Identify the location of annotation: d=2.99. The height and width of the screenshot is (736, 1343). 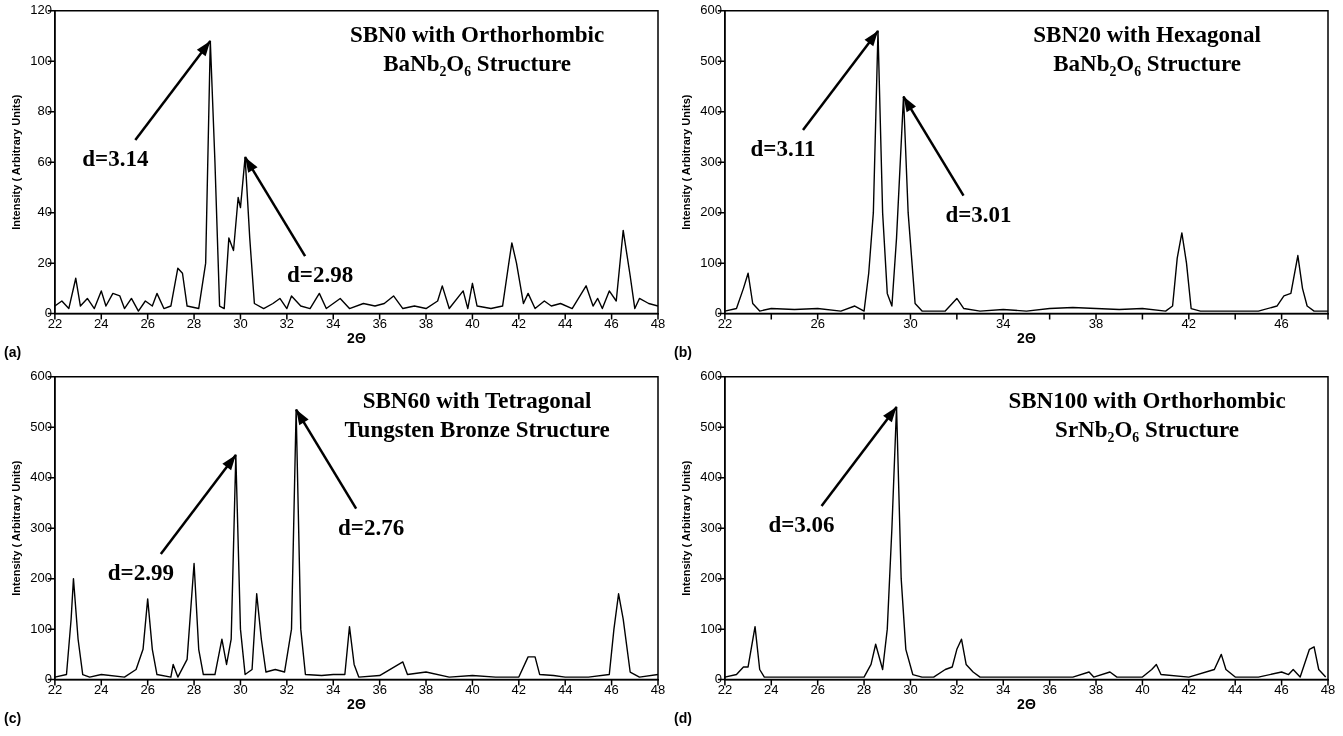
(140, 572).